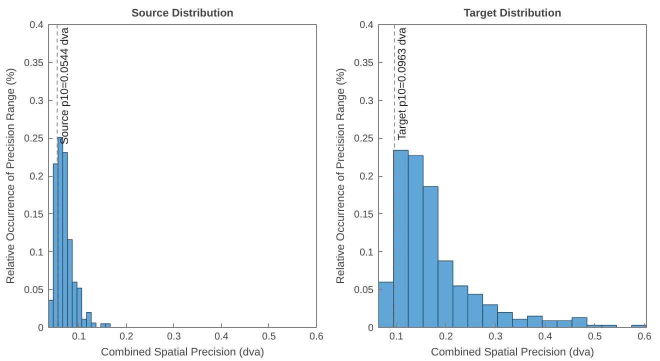 The image size is (660, 361). Describe the element at coordinates (402, 83) in the screenshot. I see `ref-line-label: Target p10=0.0963 dva` at that location.